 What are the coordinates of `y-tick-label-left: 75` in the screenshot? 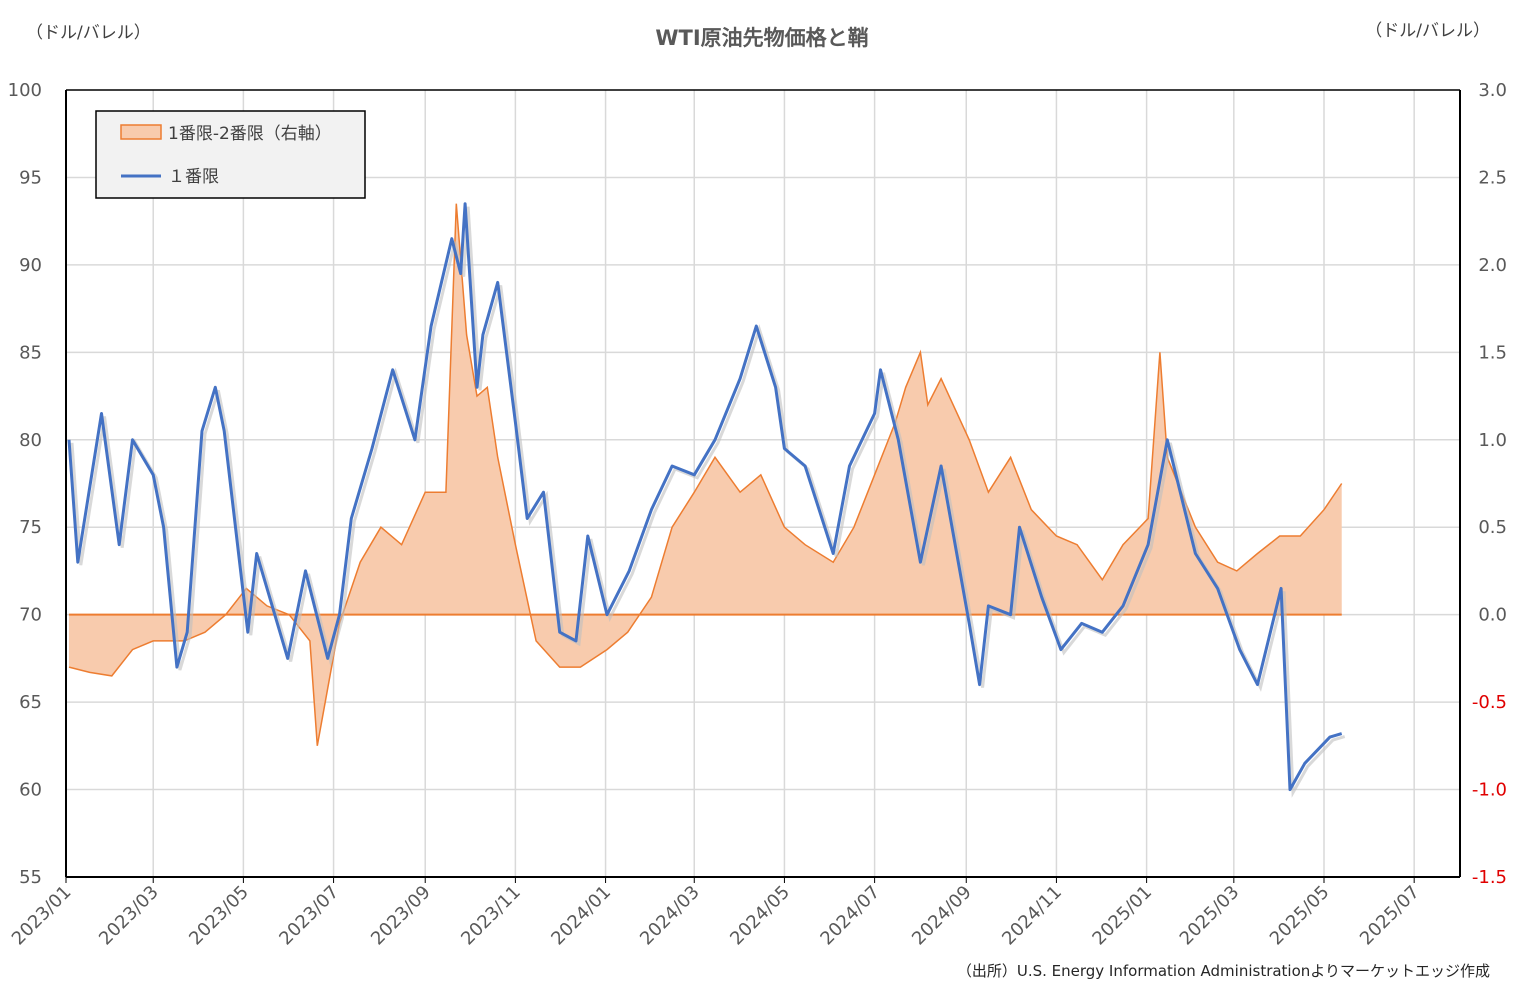 It's located at (30, 527).